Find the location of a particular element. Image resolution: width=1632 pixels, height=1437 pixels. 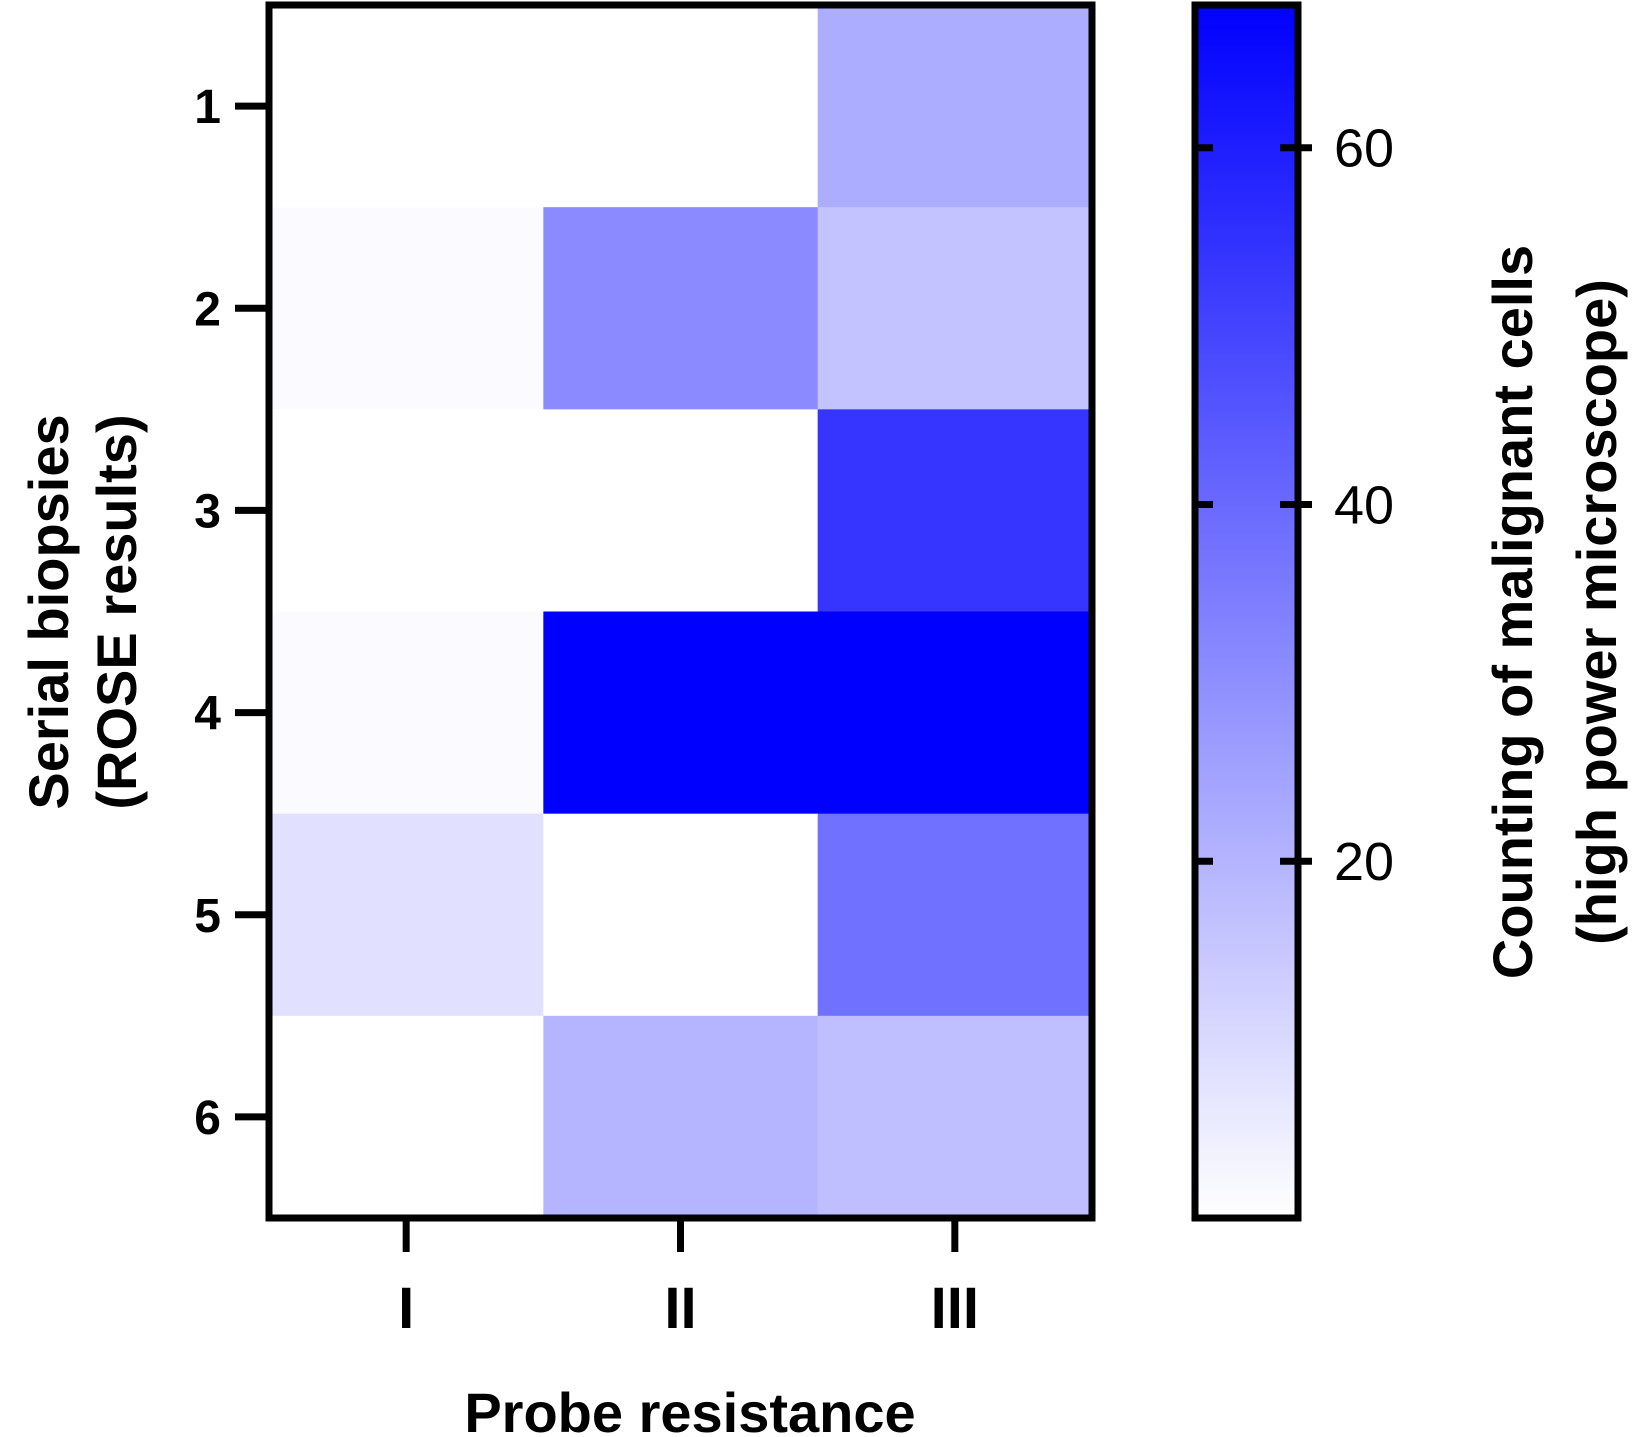

x-axis-ticks: I II III is located at coordinates (688, 1279).